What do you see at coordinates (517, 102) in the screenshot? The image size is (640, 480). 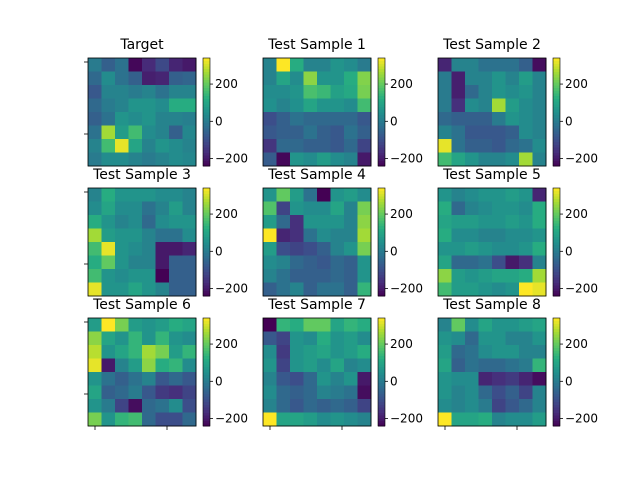 I see `heatmap-panel: Test Sample 2 200 0 −200` at bounding box center [517, 102].